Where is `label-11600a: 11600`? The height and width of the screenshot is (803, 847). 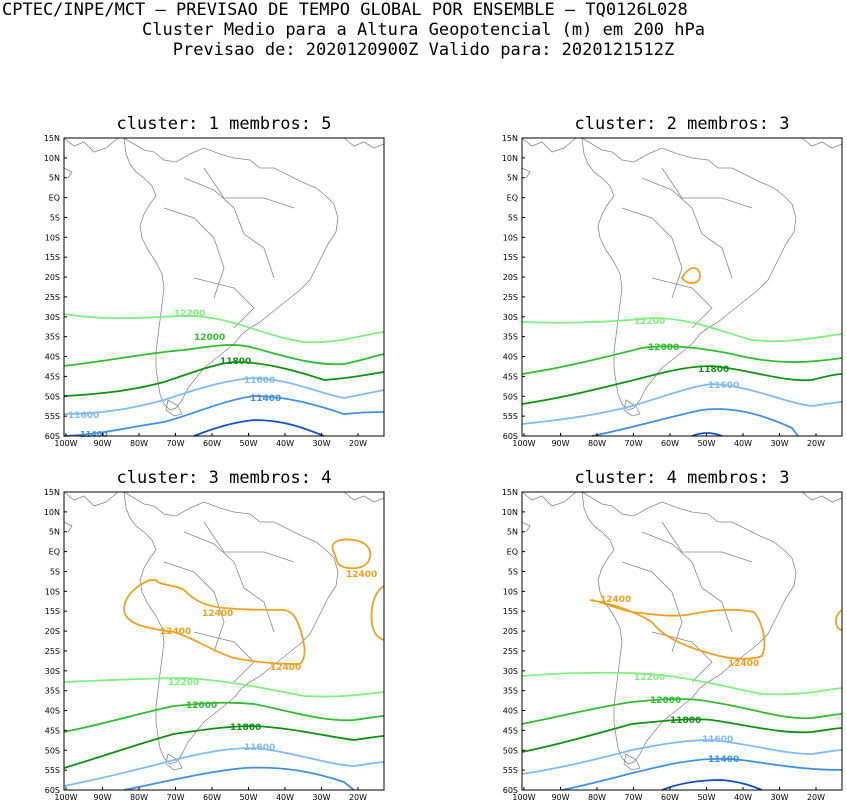
label-11600a: 11600 is located at coordinates (259, 381).